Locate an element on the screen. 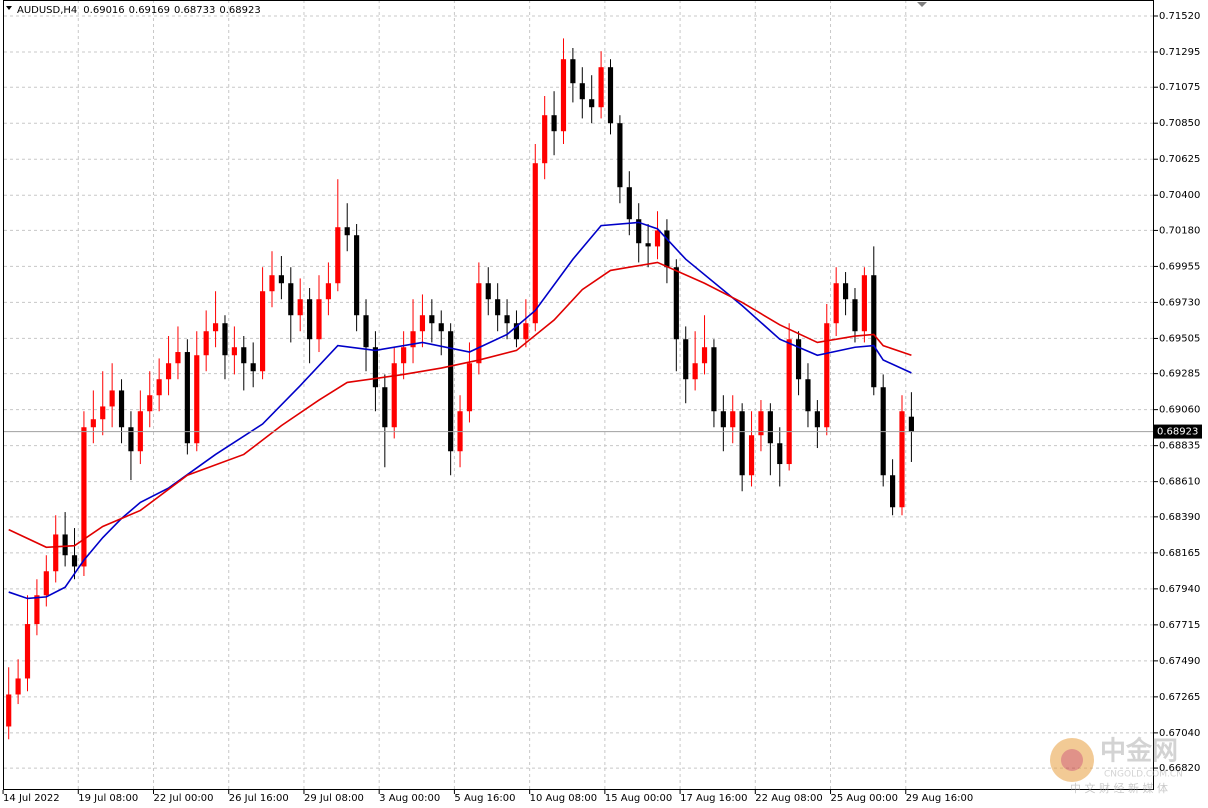  y-tick-label: 0.68165 is located at coordinates (1179, 553).